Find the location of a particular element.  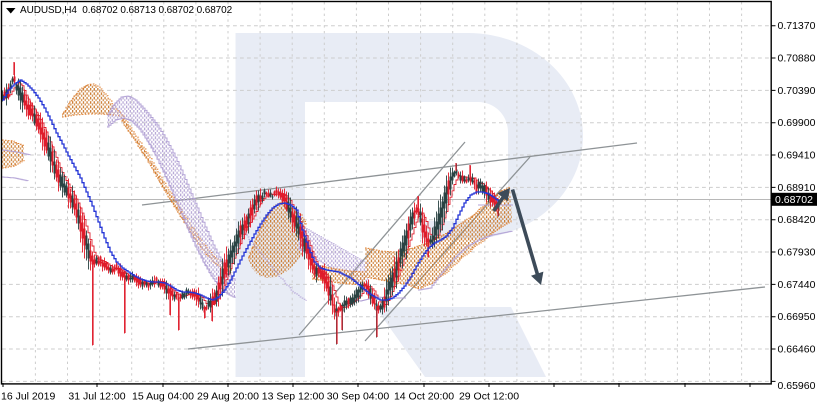

svg-text: 0.67930 is located at coordinates (797, 253).